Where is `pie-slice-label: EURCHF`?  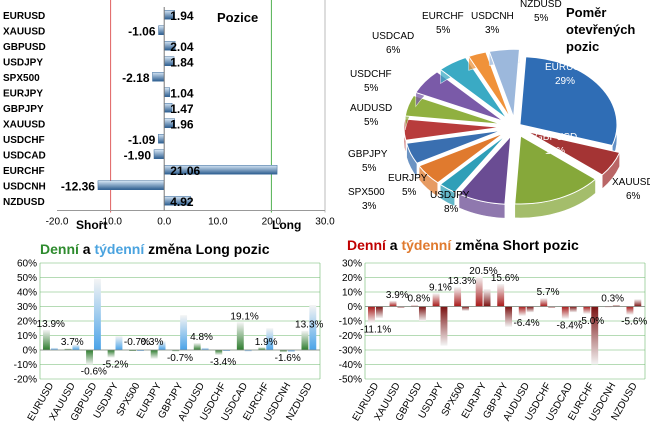 pie-slice-label: EURCHF is located at coordinates (443, 16).